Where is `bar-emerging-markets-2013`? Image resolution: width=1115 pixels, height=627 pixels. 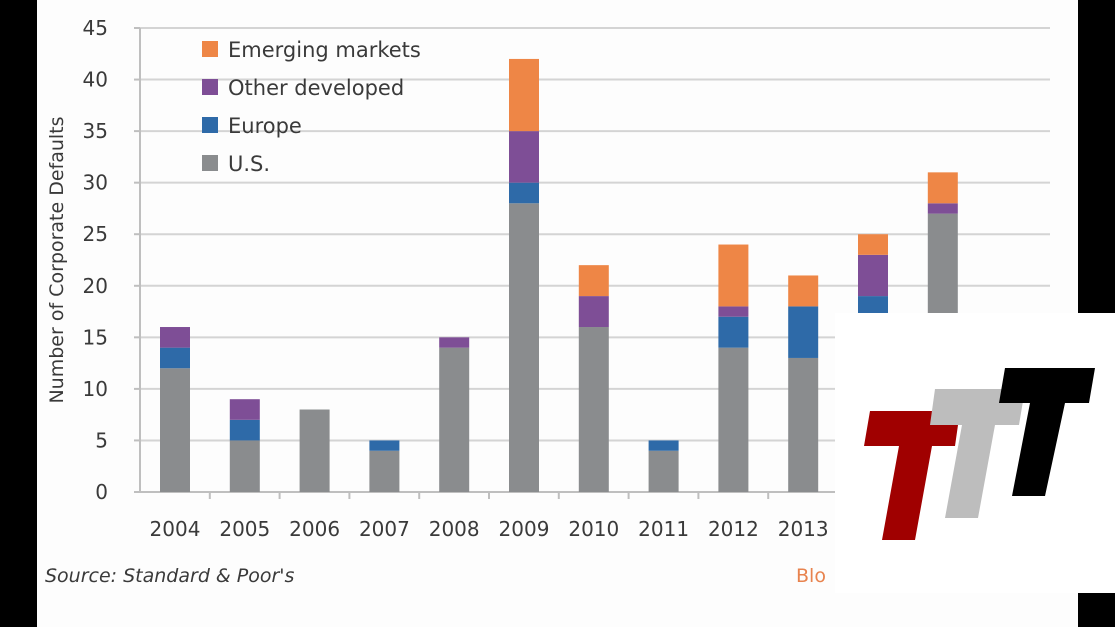 bar-emerging-markets-2013 is located at coordinates (803, 291).